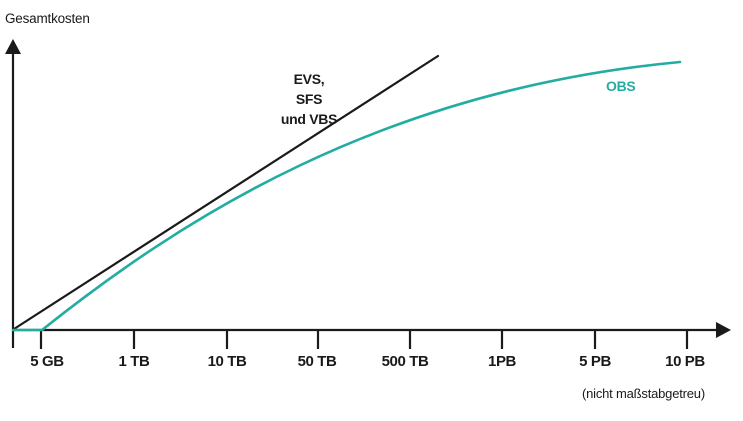 Image resolution: width=743 pixels, height=421 pixels. What do you see at coordinates (134, 361) in the screenshot?
I see `tick-label-1tb: 1 TB` at bounding box center [134, 361].